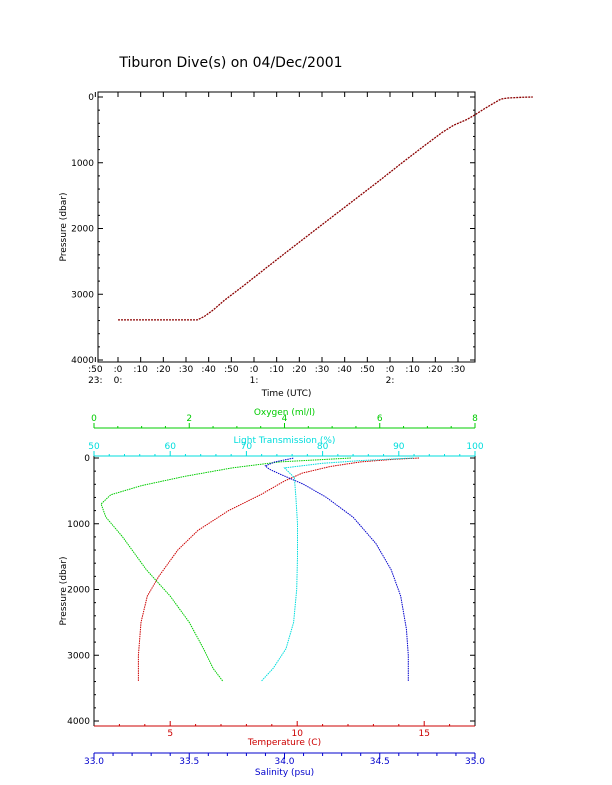  What do you see at coordinates (297, 734) in the screenshot?
I see `temperature-tick-label: 10` at bounding box center [297, 734].